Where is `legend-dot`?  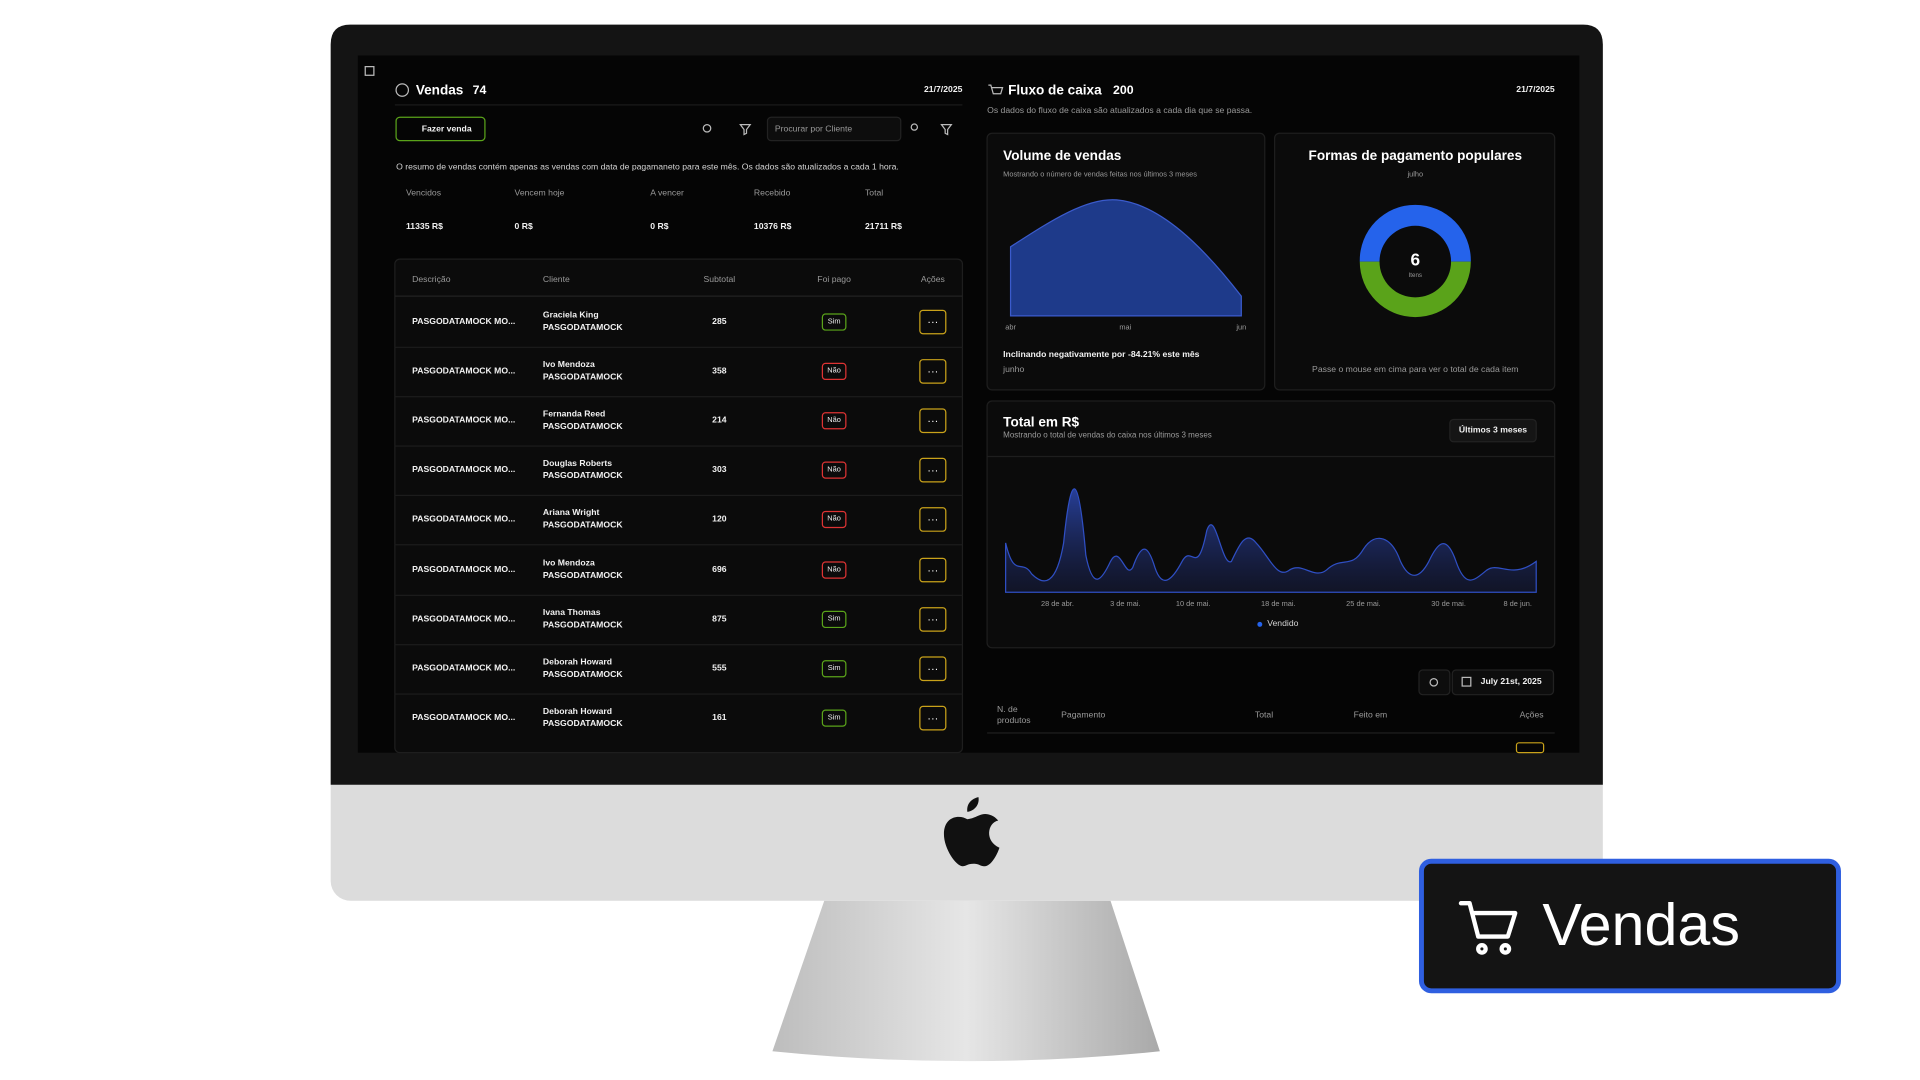
legend-dot is located at coordinates (1260, 624).